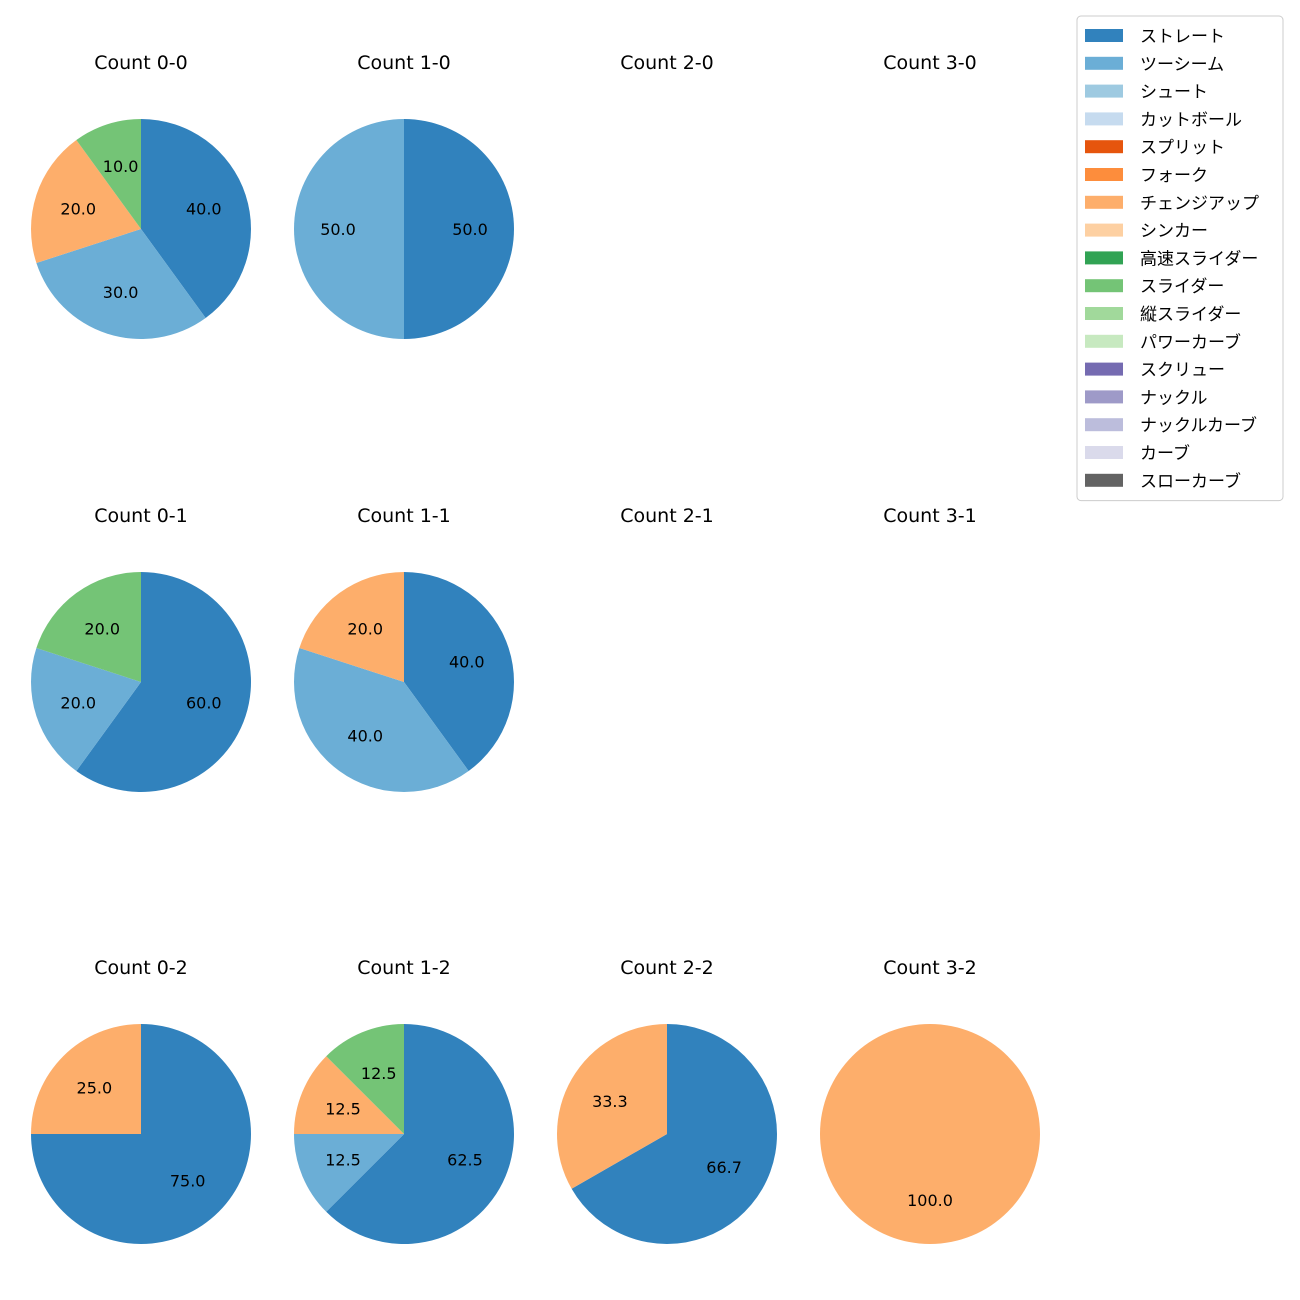 The image size is (1300, 1300). Describe the element at coordinates (1199, 259) in the screenshot. I see `legend-entry-label: 高速スライダー` at that location.